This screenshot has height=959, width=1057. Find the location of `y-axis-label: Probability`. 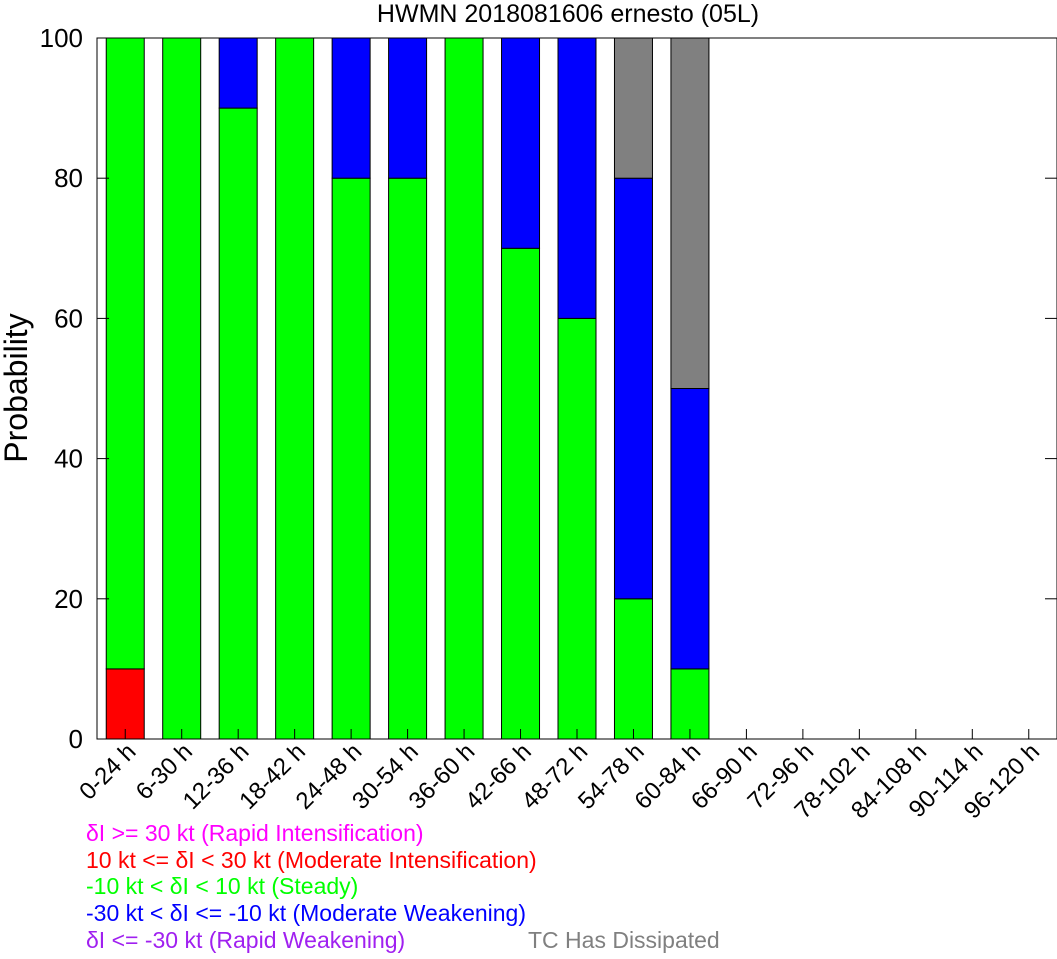

y-axis-label: Probability is located at coordinates (17, 387).